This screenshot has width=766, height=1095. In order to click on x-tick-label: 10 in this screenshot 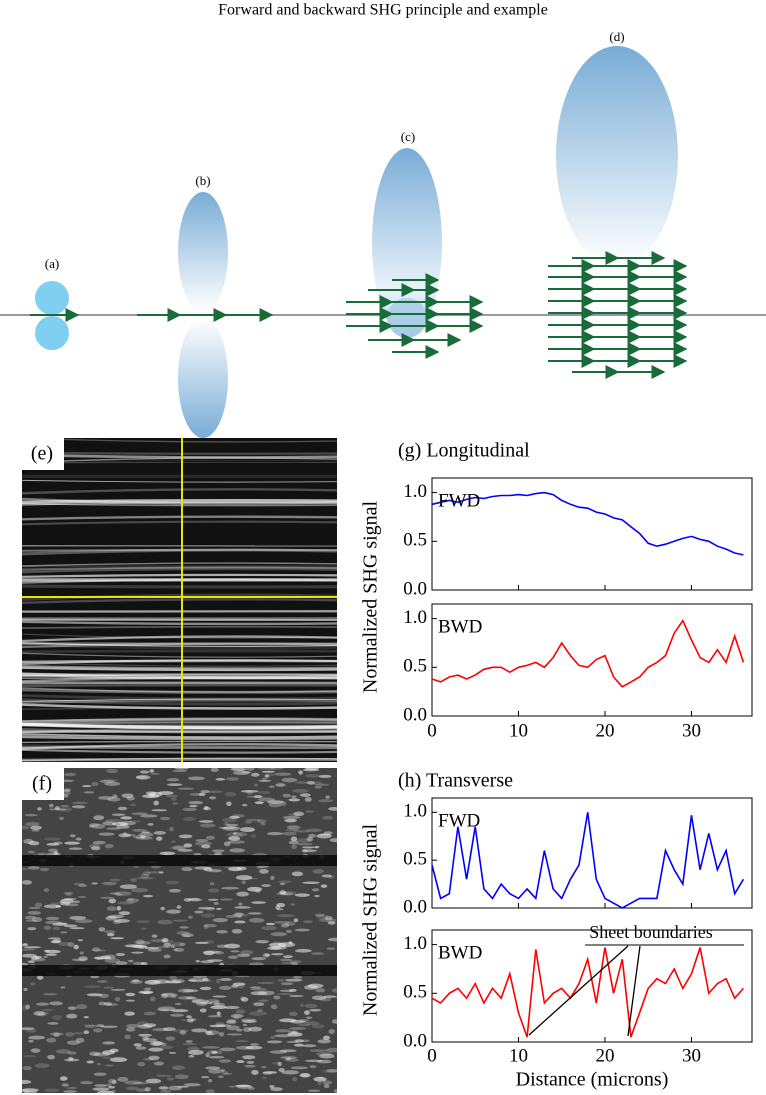, I will do `click(518, 1055)`.